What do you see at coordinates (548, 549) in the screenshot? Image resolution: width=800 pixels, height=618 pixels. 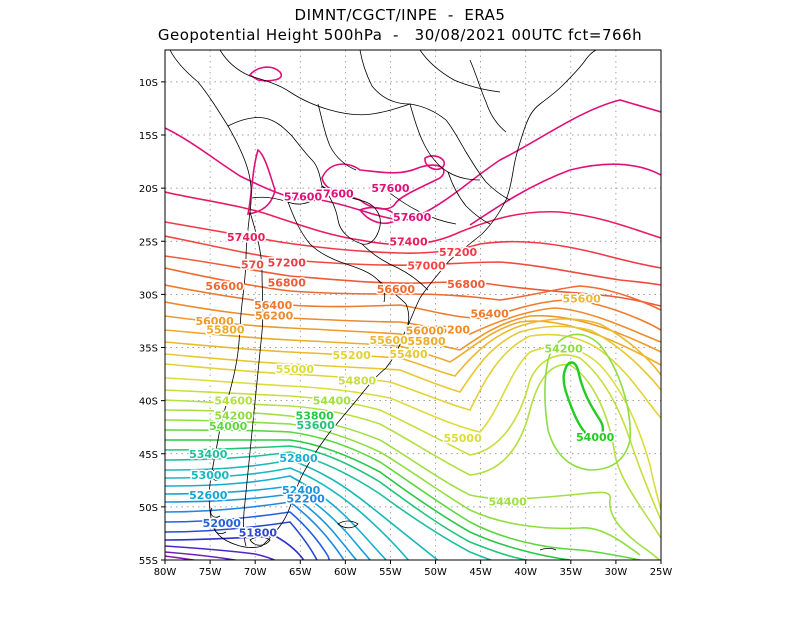 I see `south-georgia` at bounding box center [548, 549].